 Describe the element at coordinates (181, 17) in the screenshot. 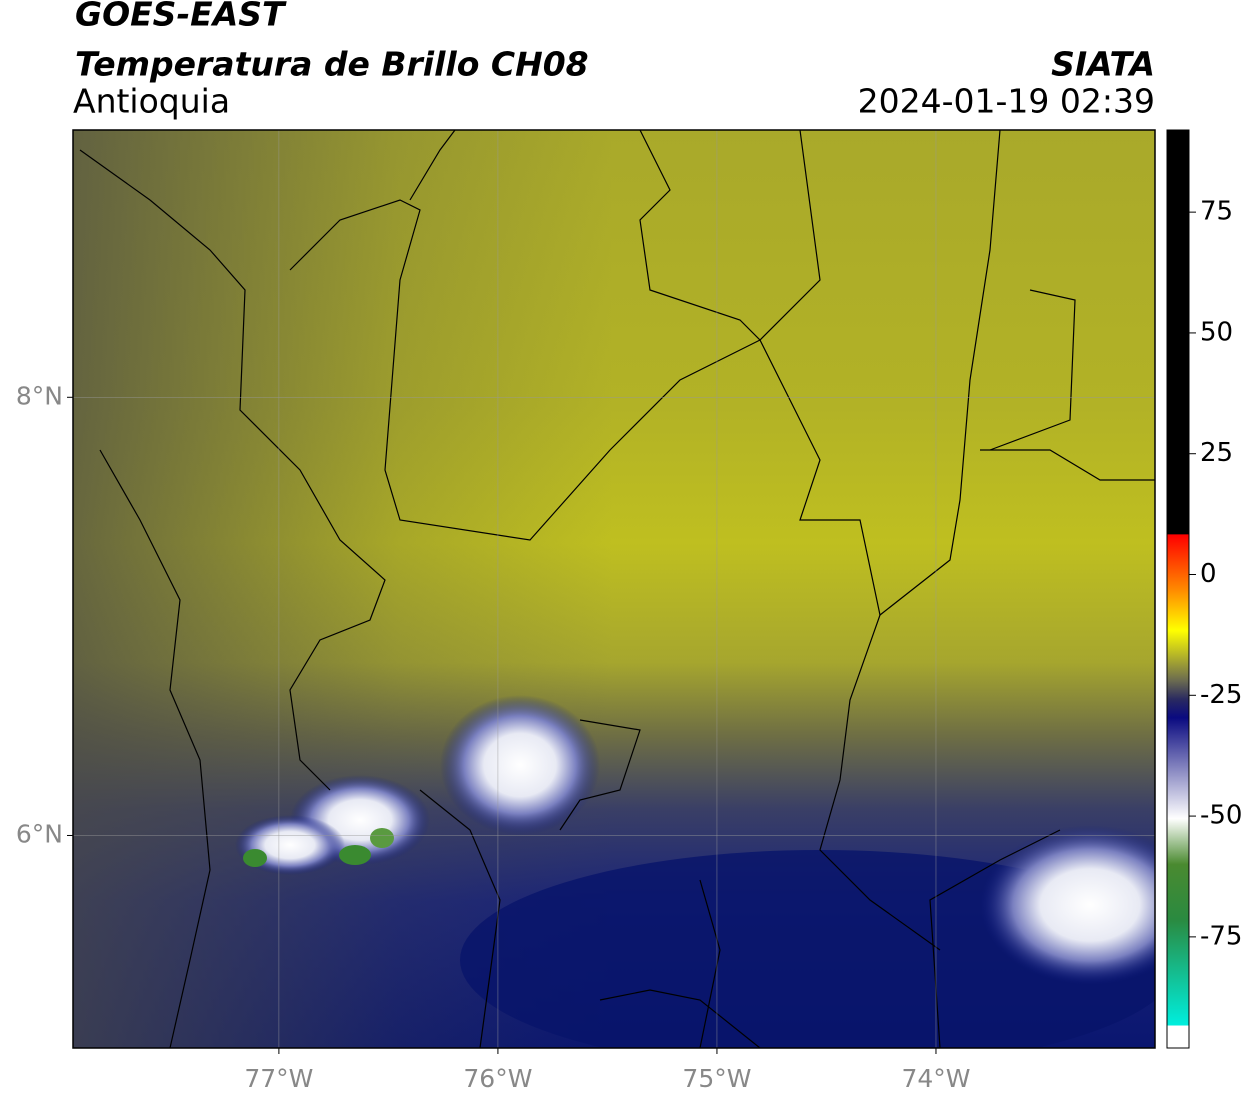

I see `title: GOES-EAST` at that location.